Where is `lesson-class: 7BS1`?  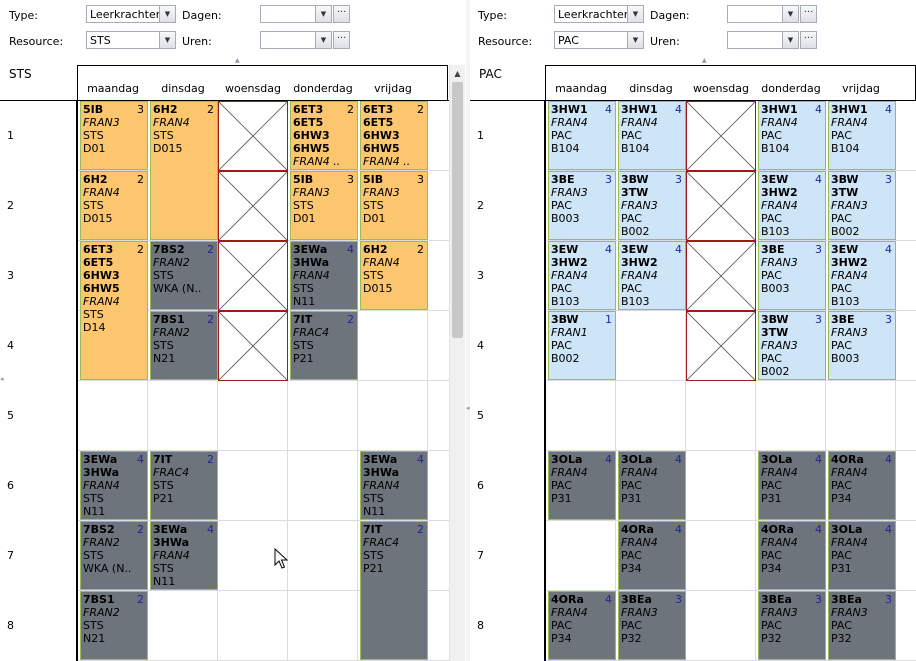 lesson-class: 7BS1 is located at coordinates (169, 319).